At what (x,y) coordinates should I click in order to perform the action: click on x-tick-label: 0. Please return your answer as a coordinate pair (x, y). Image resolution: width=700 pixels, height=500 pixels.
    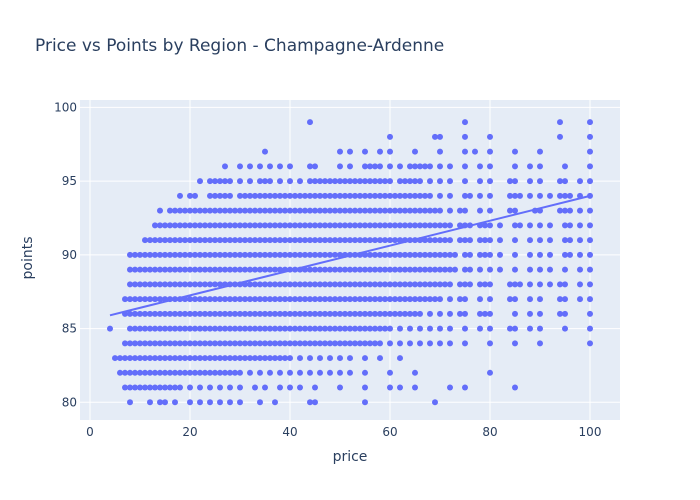
    Looking at the image, I should click on (90, 432).